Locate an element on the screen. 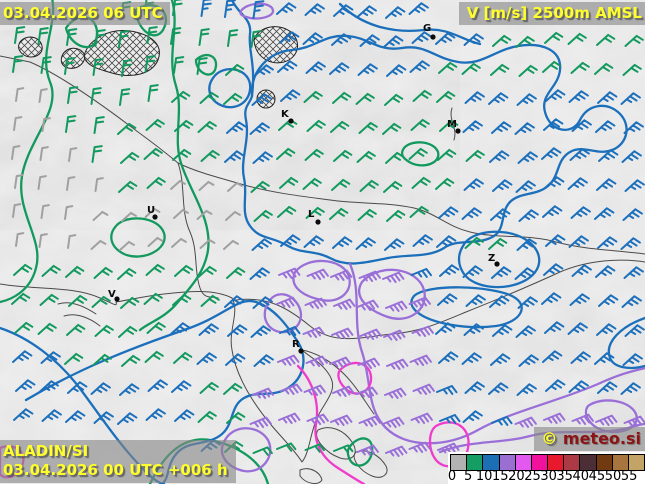  legend-swatch is located at coordinates (475, 462).